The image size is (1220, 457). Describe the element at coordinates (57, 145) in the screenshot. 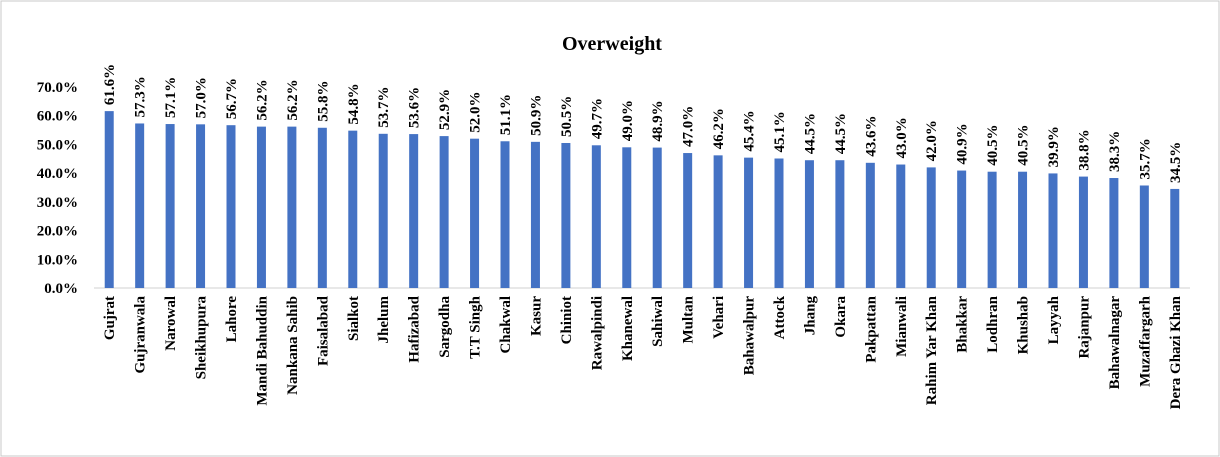

I see `y-tick-label: 50.0%` at that location.